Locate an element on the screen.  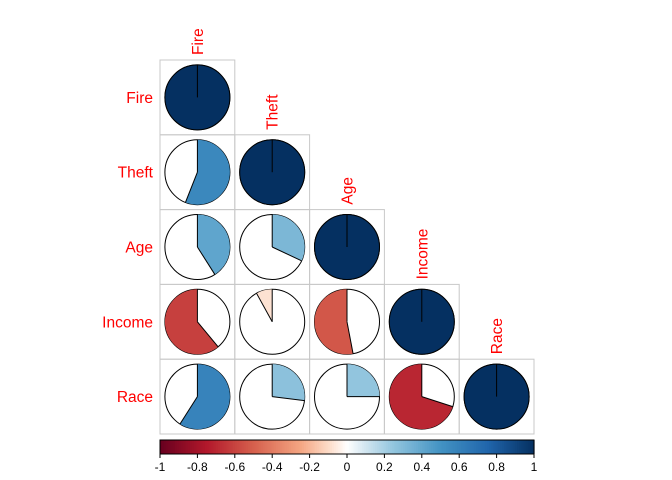
colorbar-tick-label: 0.6 is located at coordinates (459, 467).